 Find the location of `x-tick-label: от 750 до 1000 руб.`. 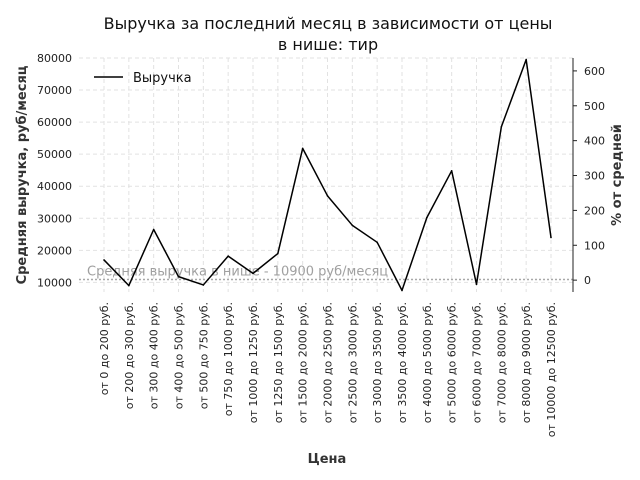

x-tick-label: от 750 до 1000 руб. is located at coordinates (228, 359).